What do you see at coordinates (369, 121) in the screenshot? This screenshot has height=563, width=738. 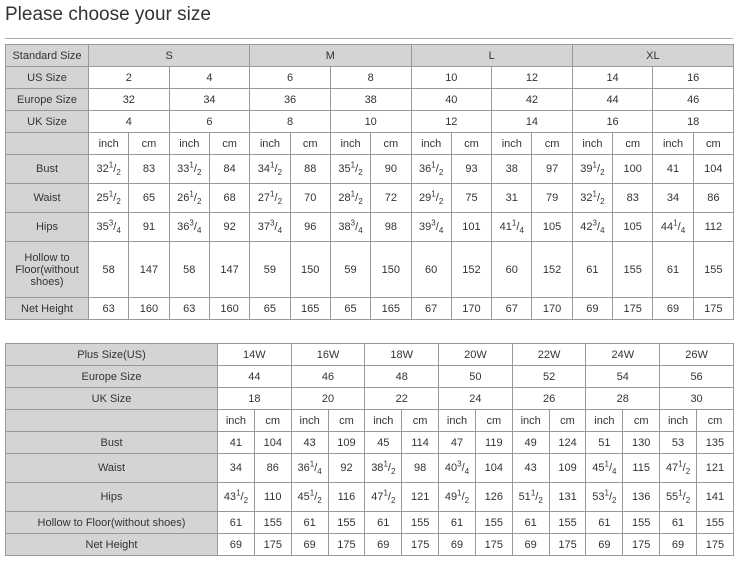 I see `size-row: UK Size 4 6 8 10 12 14 16 18` at bounding box center [369, 121].